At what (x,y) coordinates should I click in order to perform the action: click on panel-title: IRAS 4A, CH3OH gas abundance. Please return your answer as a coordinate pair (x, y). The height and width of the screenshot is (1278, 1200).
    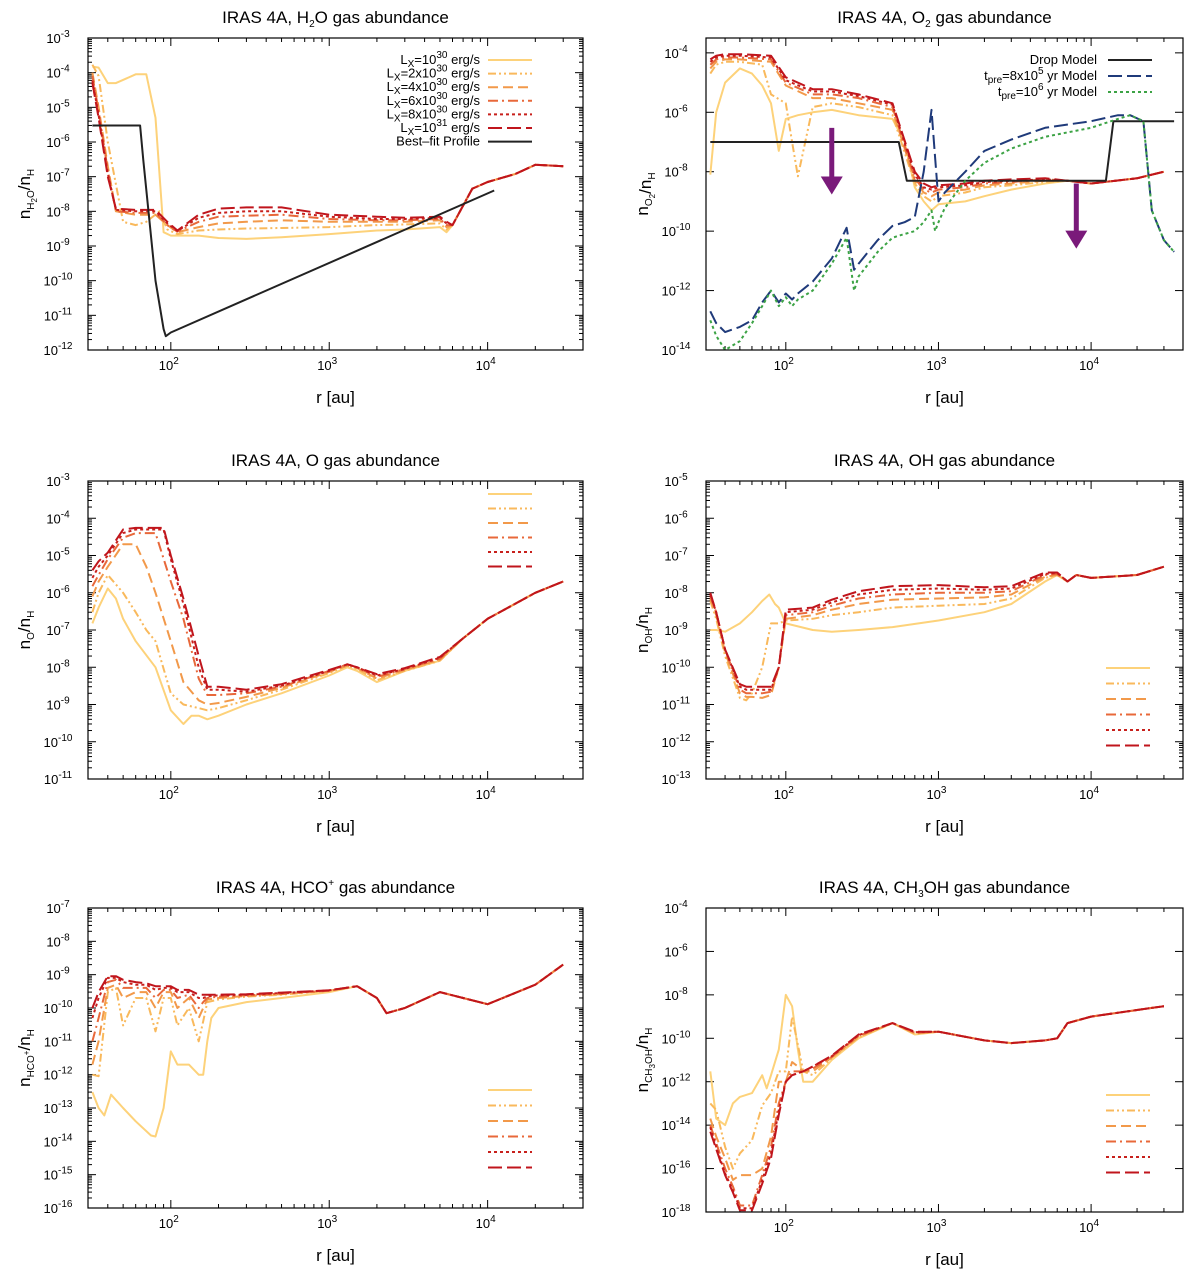
    Looking at the image, I should click on (944, 889).